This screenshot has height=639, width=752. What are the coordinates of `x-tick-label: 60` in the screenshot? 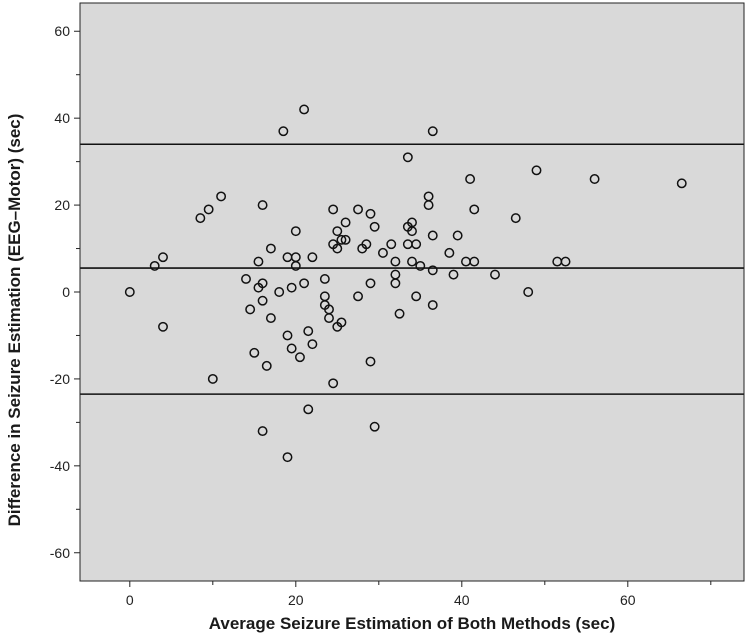 It's located at (628, 600).